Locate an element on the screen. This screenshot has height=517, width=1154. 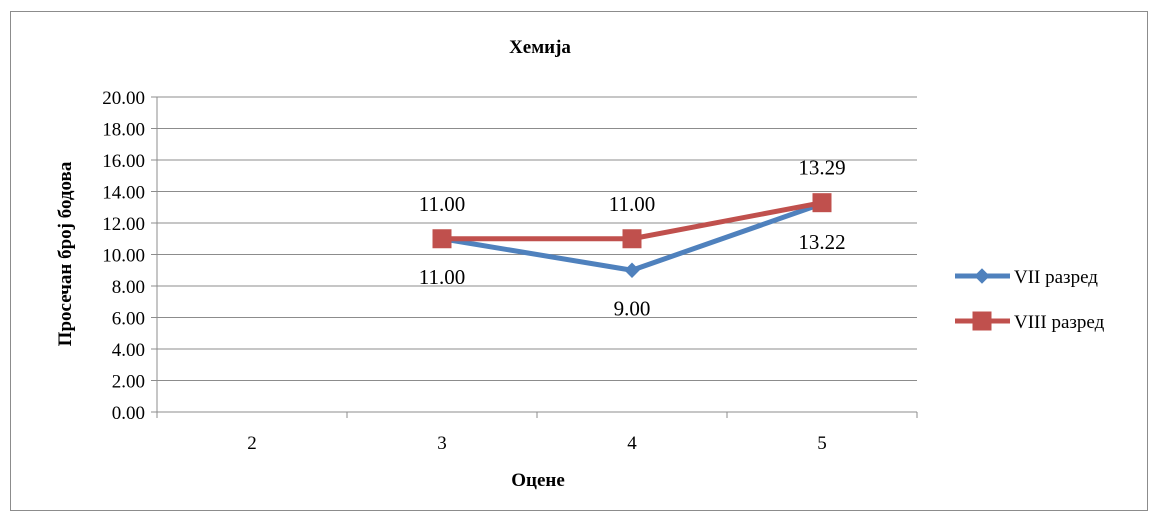
data-label: 9.00 is located at coordinates (632, 308).